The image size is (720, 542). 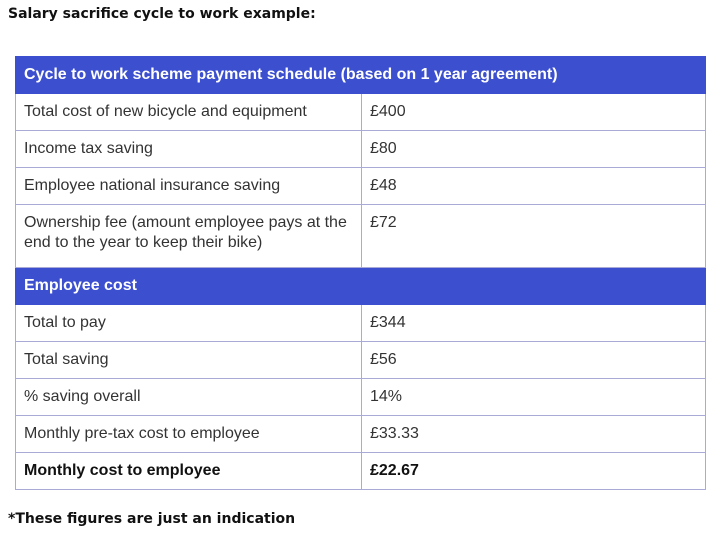 What do you see at coordinates (188, 397) in the screenshot?
I see `row-label: % saving overall` at bounding box center [188, 397].